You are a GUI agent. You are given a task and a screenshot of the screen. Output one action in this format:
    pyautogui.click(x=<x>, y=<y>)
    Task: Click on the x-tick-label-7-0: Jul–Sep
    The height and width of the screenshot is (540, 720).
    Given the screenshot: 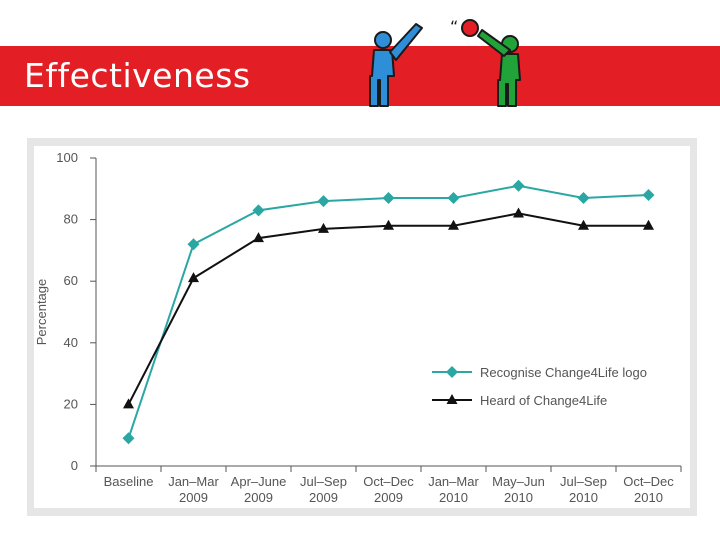 What is the action you would take?
    pyautogui.click(x=583, y=481)
    